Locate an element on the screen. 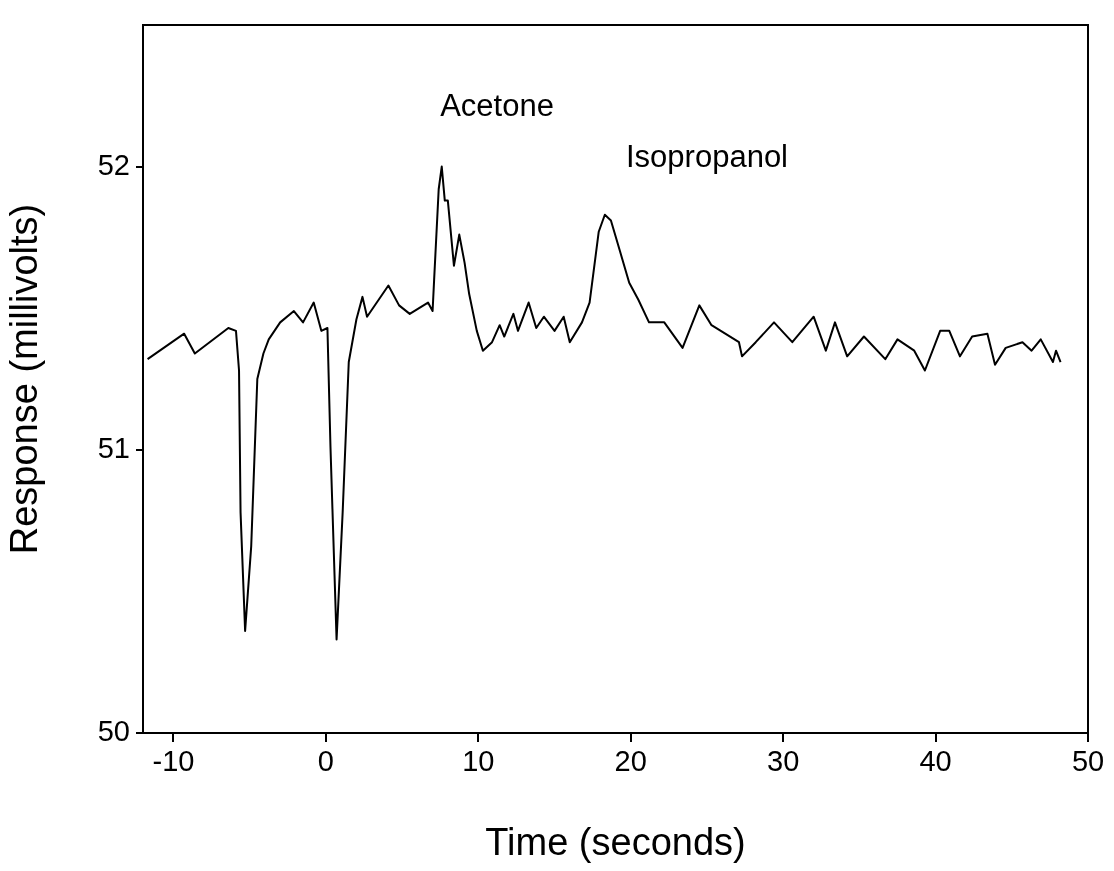 The height and width of the screenshot is (871, 1114). x-tick-label: 50 is located at coordinates (1088, 761).